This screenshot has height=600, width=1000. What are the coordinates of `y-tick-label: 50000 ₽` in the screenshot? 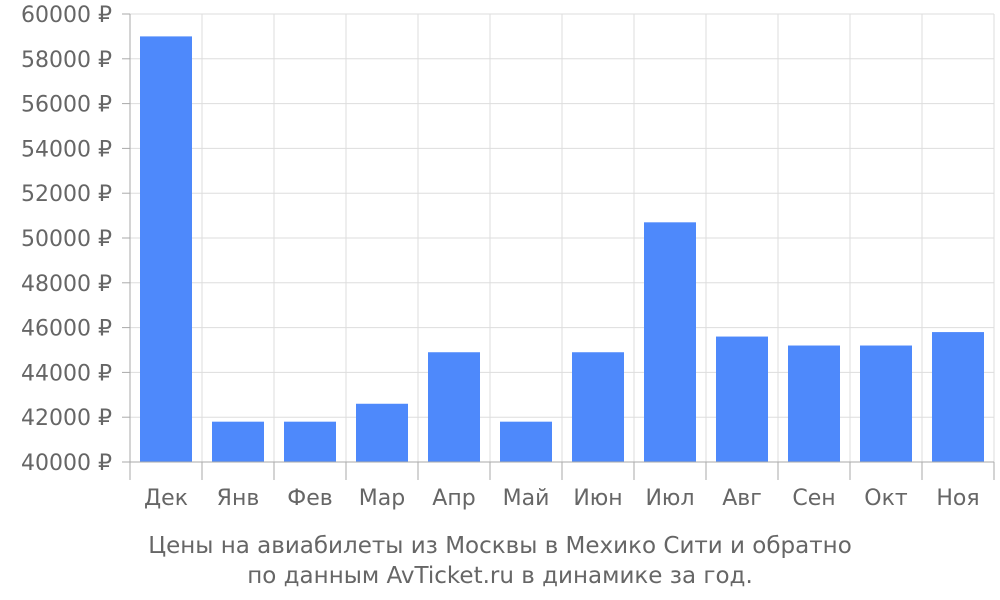 It's located at (66, 239).